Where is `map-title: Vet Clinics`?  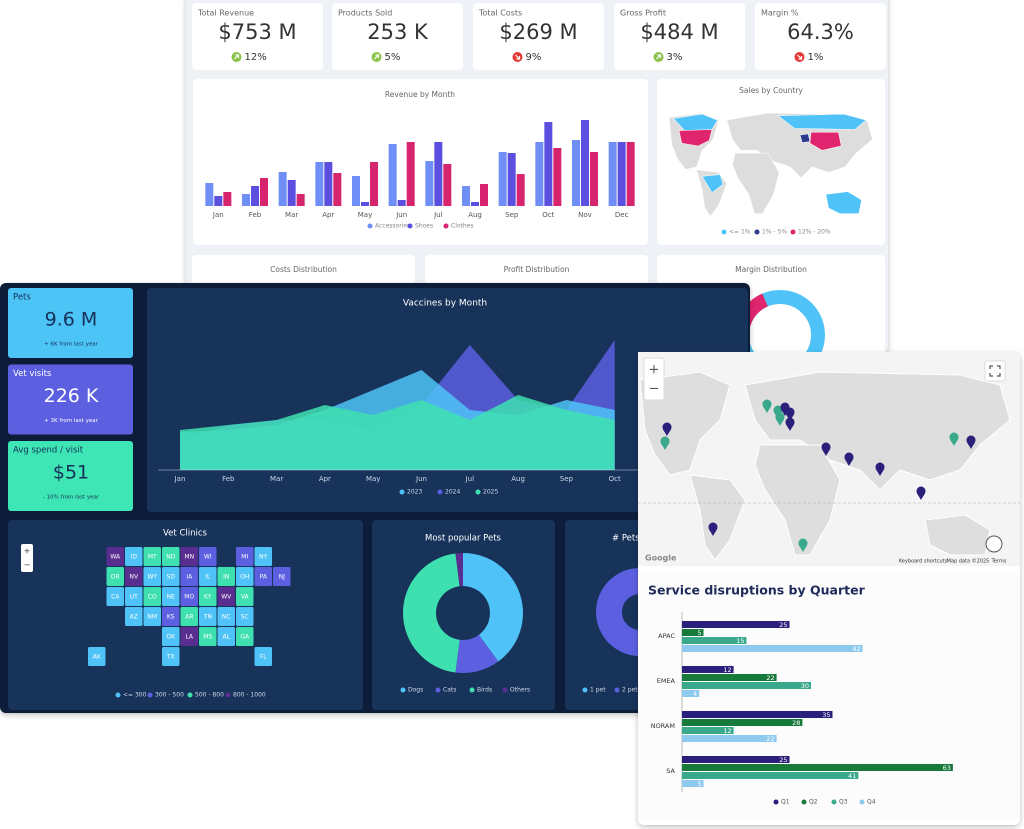
map-title: Vet Clinics is located at coordinates (185, 534).